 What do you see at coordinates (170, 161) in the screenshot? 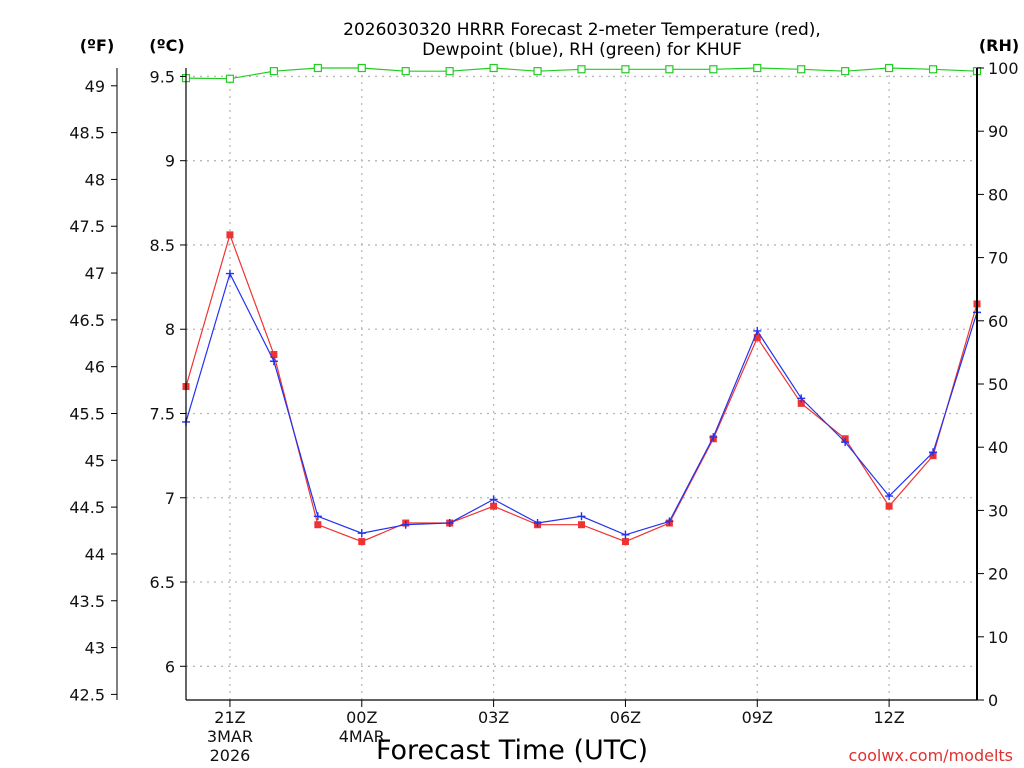
I see `tick-label-c: 9` at bounding box center [170, 161].